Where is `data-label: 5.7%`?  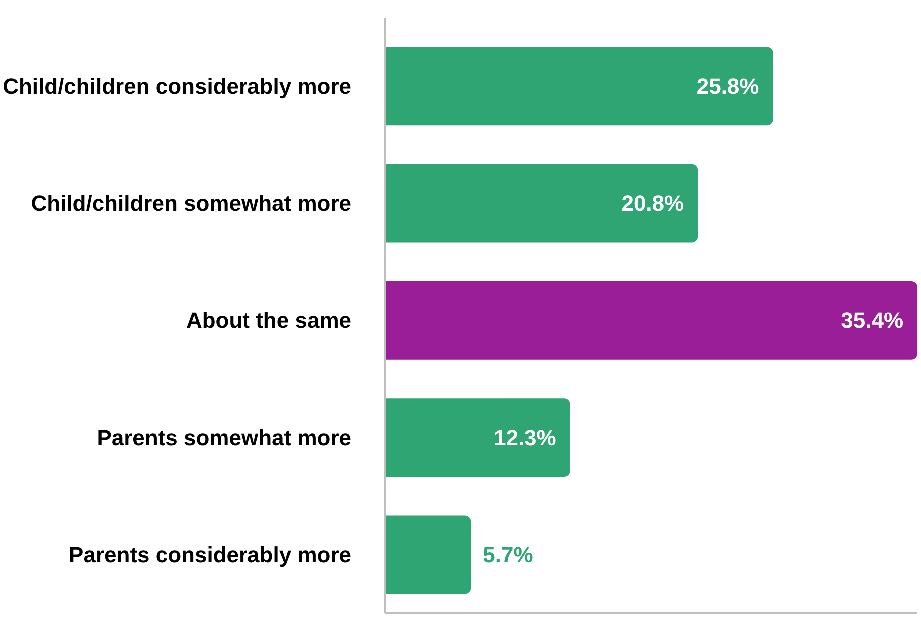
data-label: 5.7% is located at coordinates (508, 555).